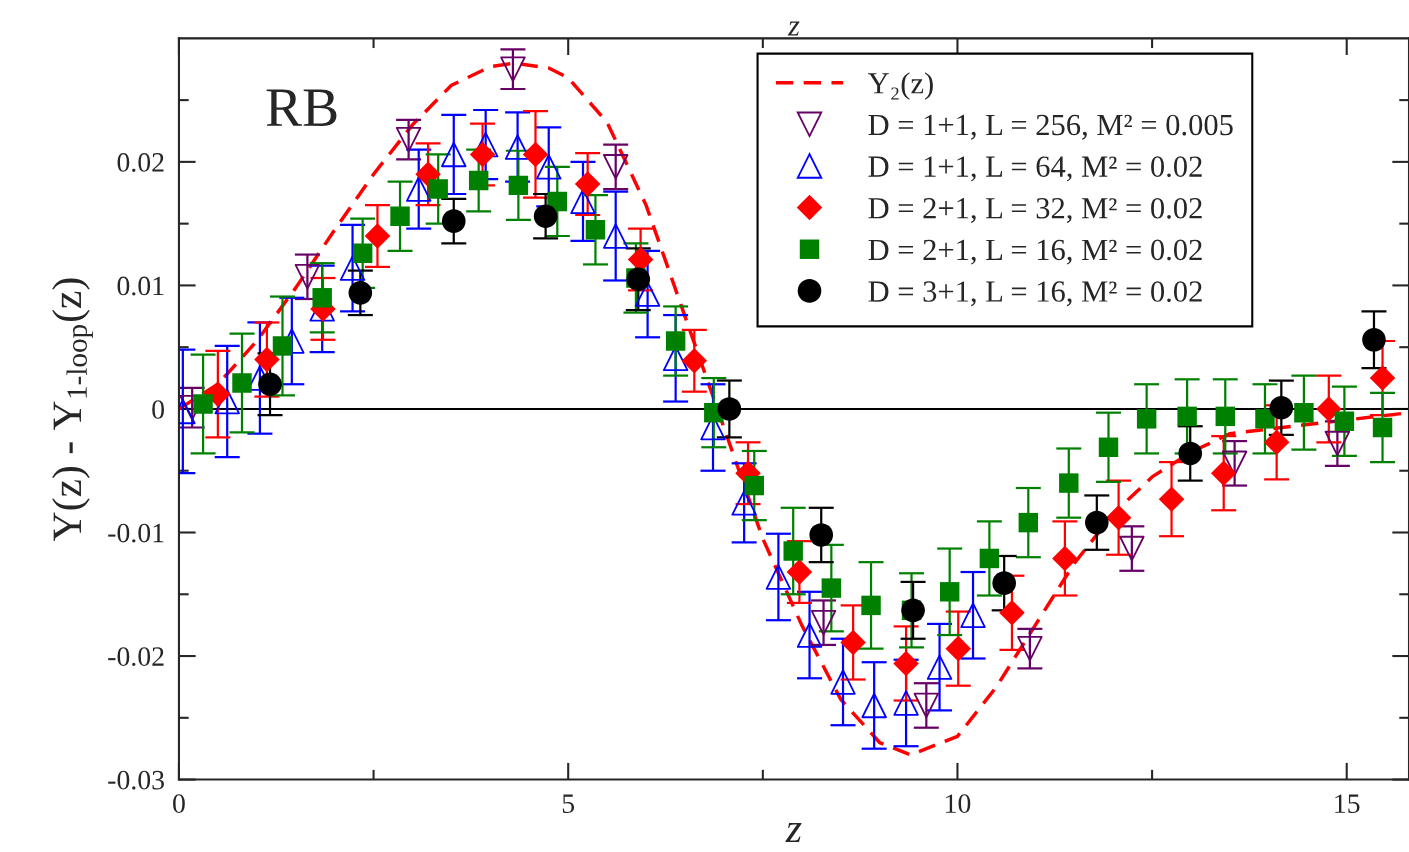 This screenshot has height=852, width=1409. What do you see at coordinates (301, 107) in the screenshot?
I see `annotation: RB` at bounding box center [301, 107].